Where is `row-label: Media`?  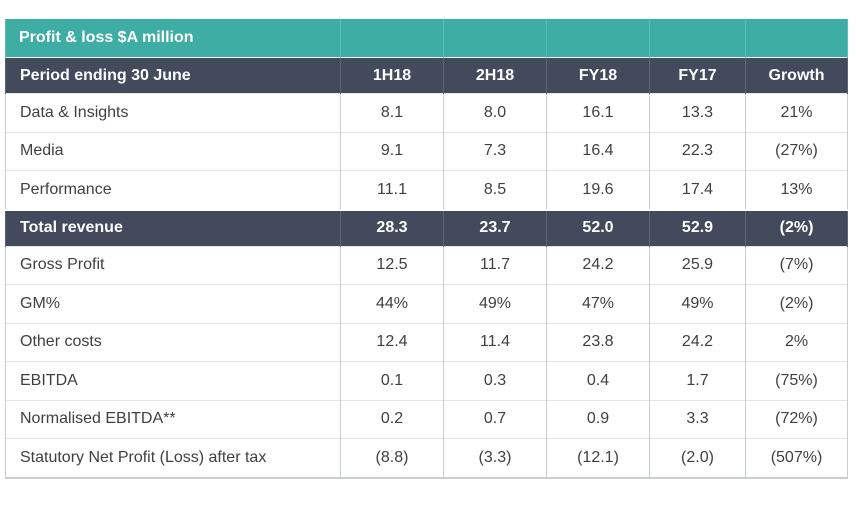 row-label: Media is located at coordinates (173, 151).